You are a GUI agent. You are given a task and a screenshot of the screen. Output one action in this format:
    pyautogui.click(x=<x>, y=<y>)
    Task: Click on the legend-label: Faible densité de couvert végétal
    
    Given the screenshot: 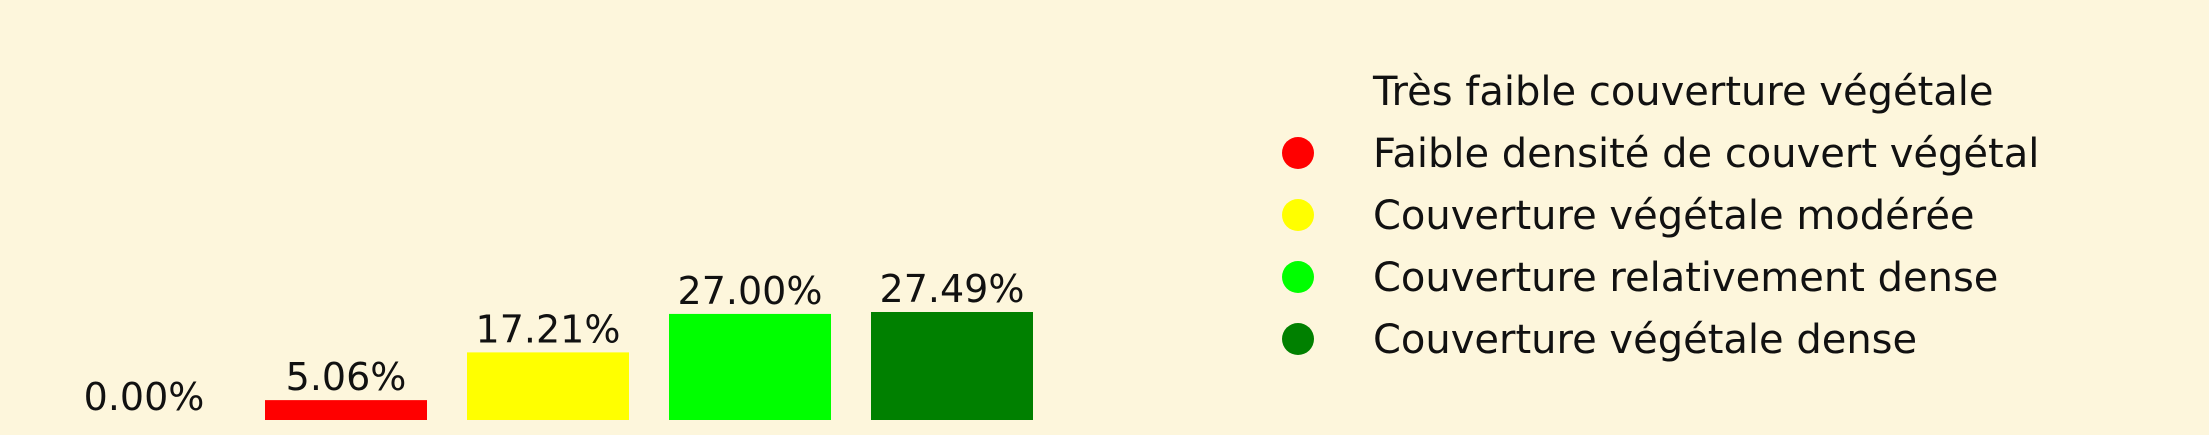 What is the action you would take?
    pyautogui.click(x=1706, y=154)
    